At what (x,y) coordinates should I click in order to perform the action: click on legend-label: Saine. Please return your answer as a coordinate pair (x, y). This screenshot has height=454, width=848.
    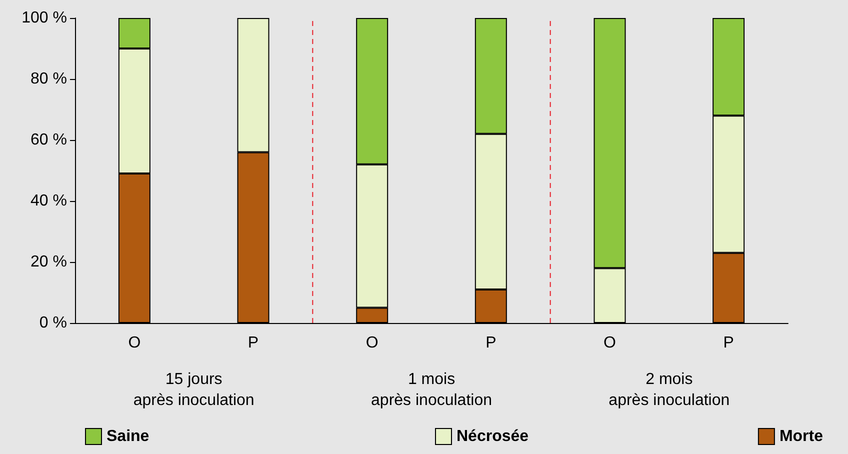
    Looking at the image, I should click on (128, 436).